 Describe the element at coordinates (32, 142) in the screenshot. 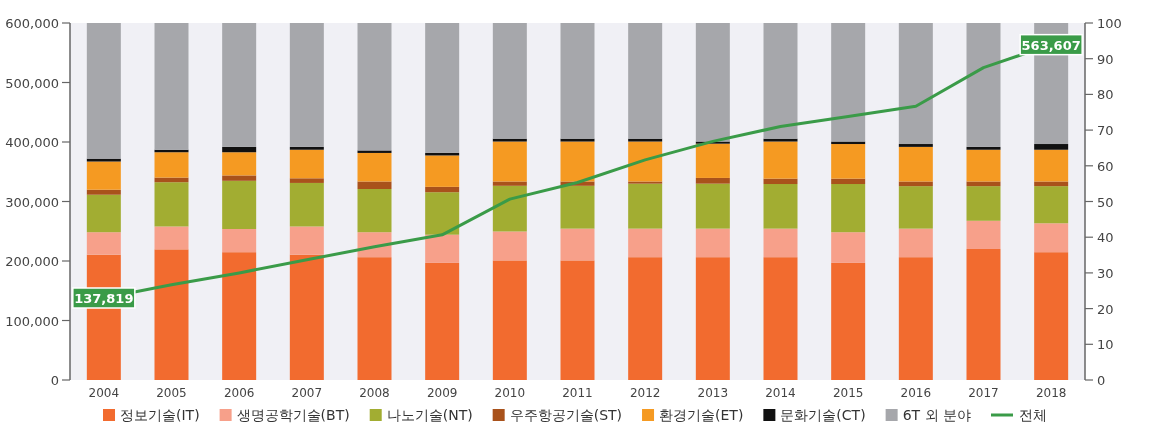

I see `y-tick-label: 400,000` at that location.